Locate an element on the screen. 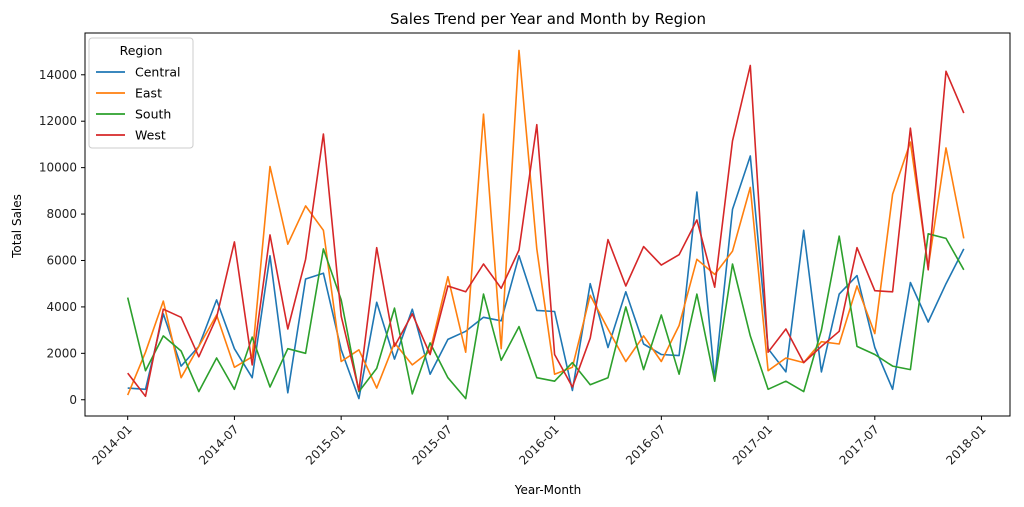 The width and height of the screenshot is (1024, 507). x-tick-label: 2015-07 is located at coordinates (432, 444).